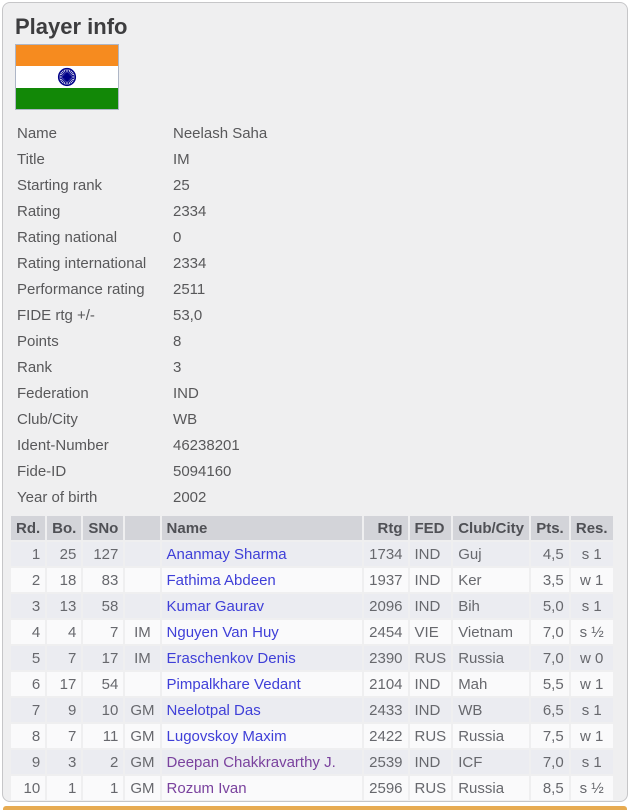 This screenshot has height=810, width=630. What do you see at coordinates (103, 528) in the screenshot?
I see `header-sno: SNo` at bounding box center [103, 528].